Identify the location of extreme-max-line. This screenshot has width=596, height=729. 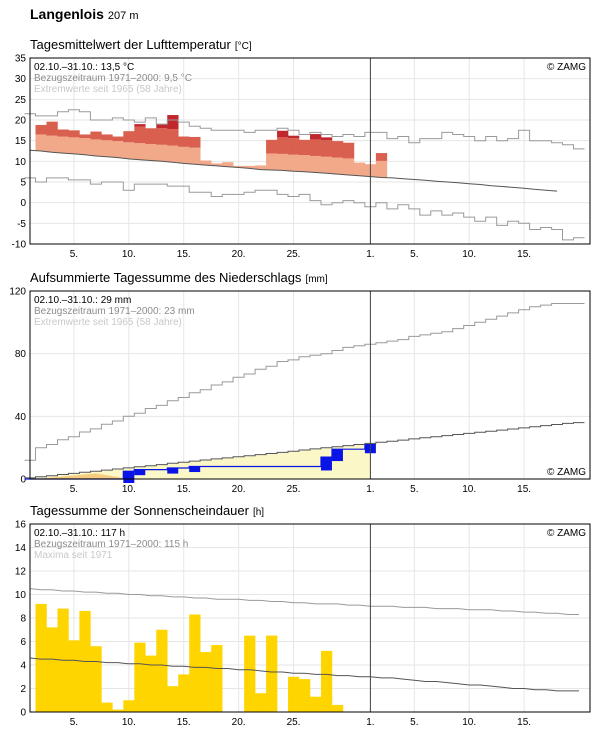
(304, 129).